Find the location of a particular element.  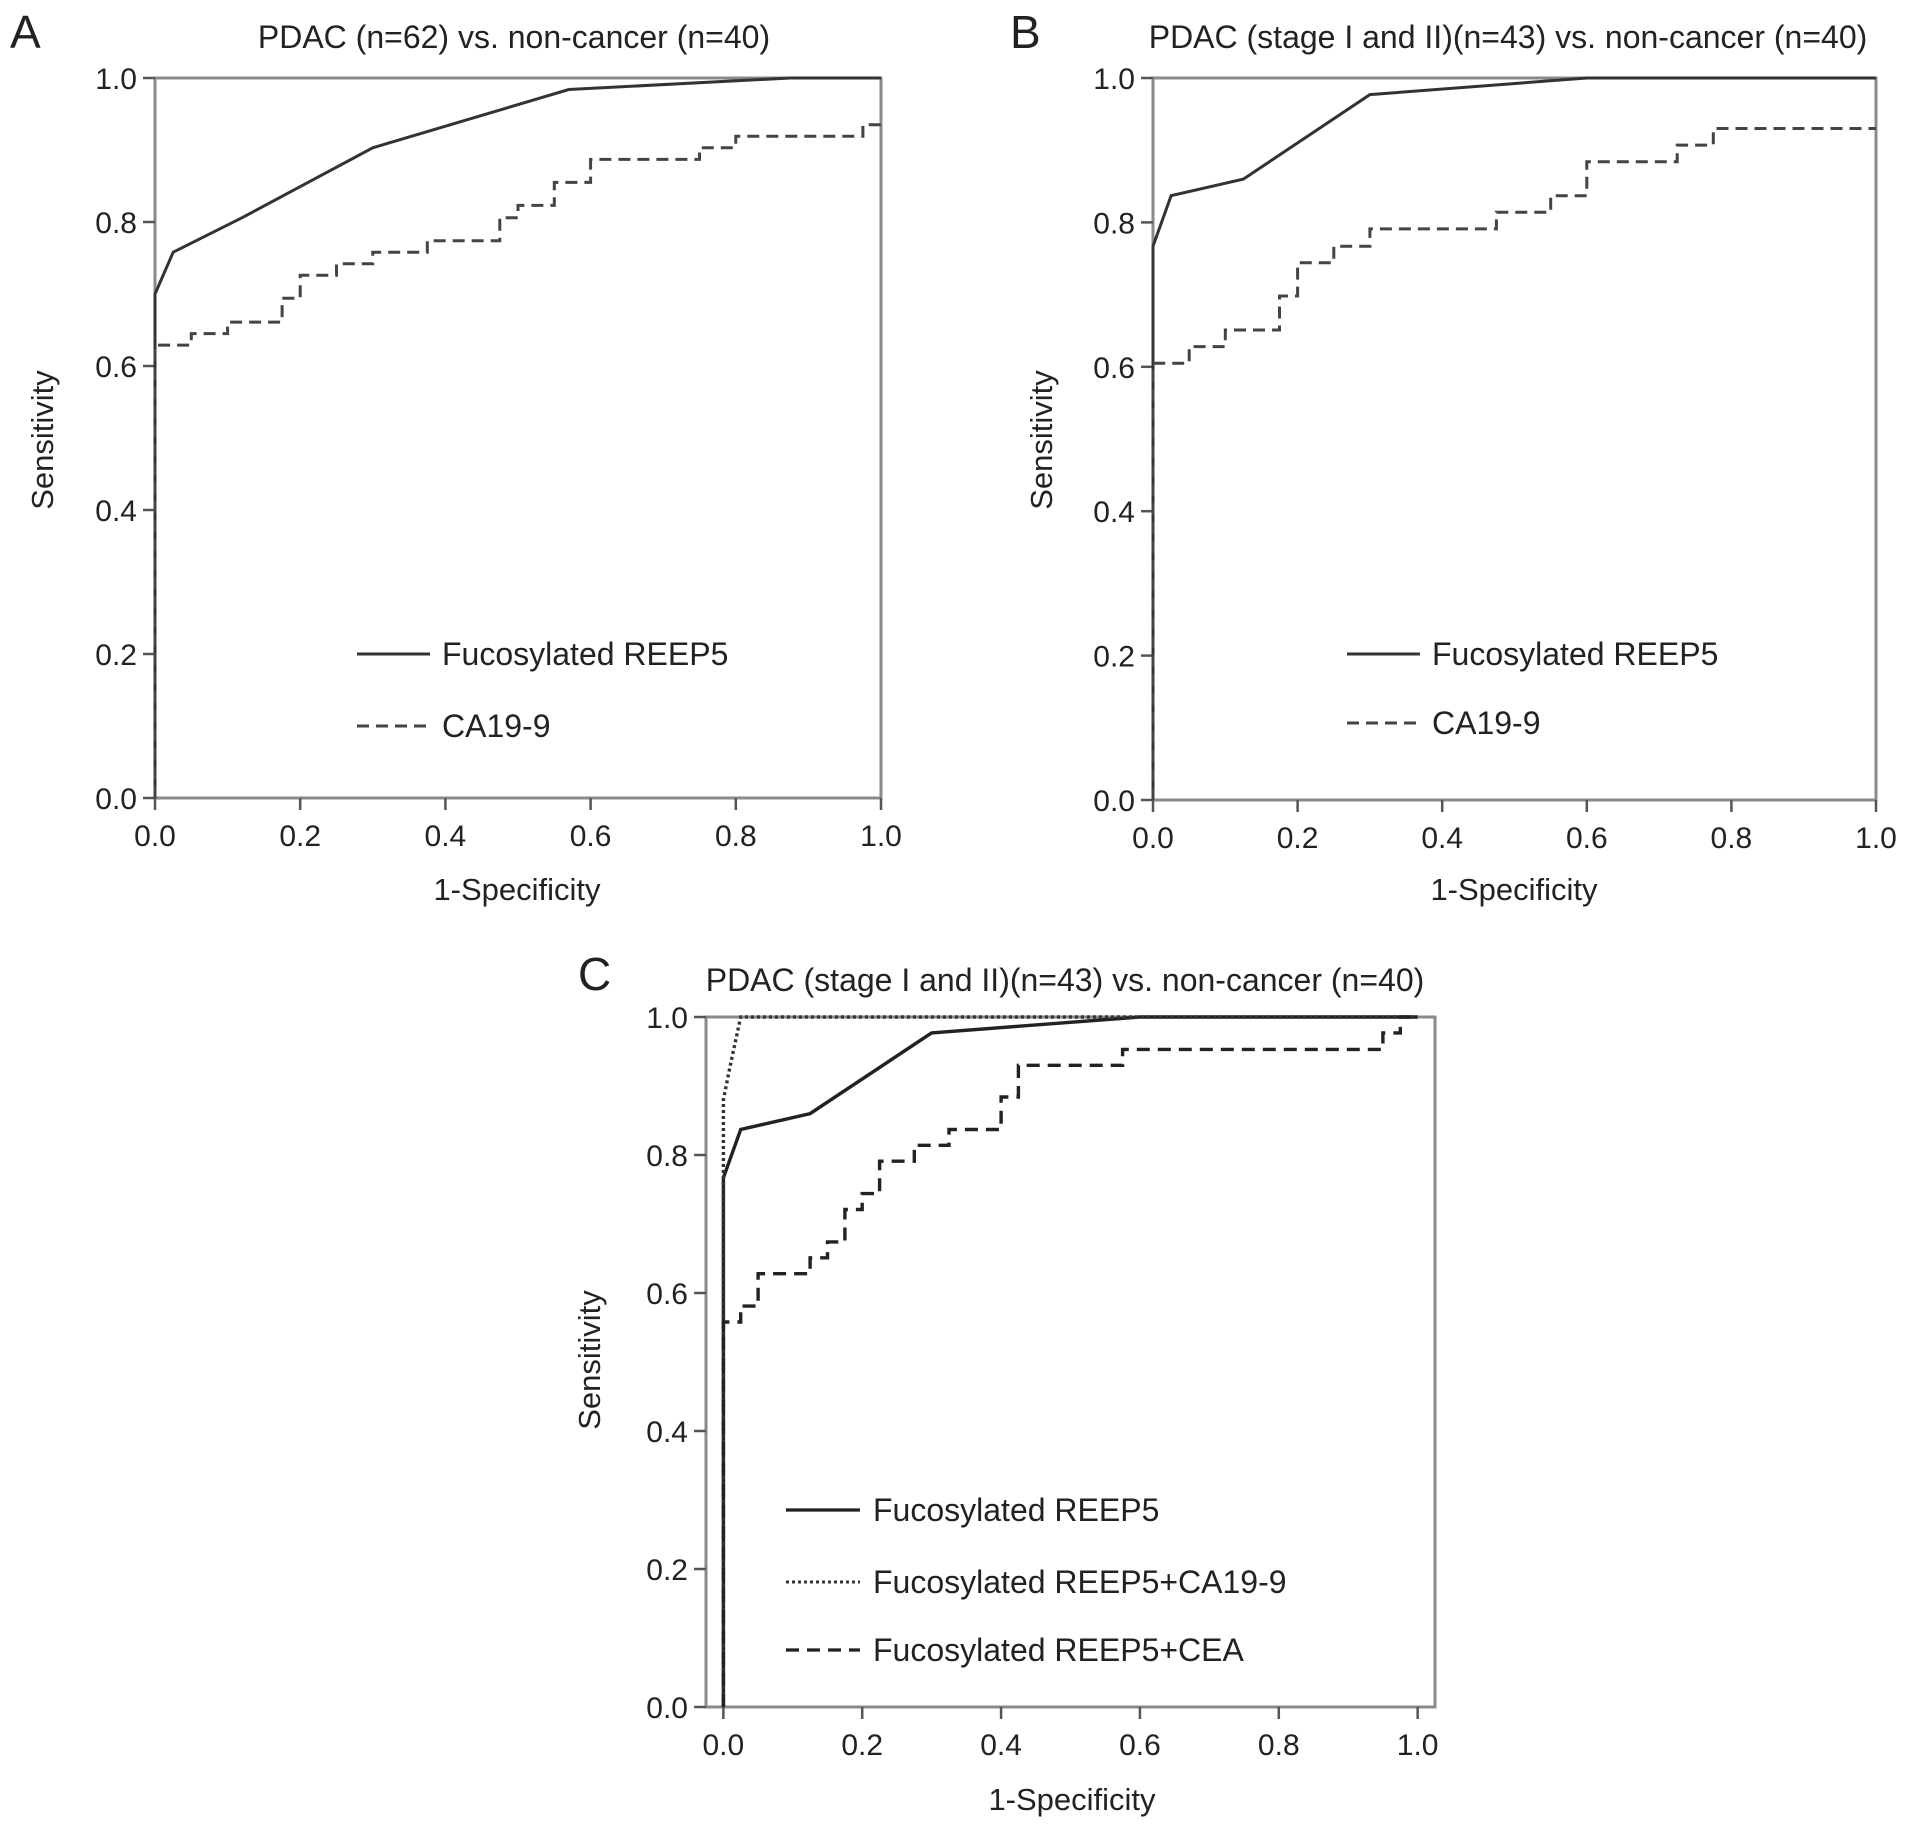

plot-frame is located at coordinates (1070, 1362).